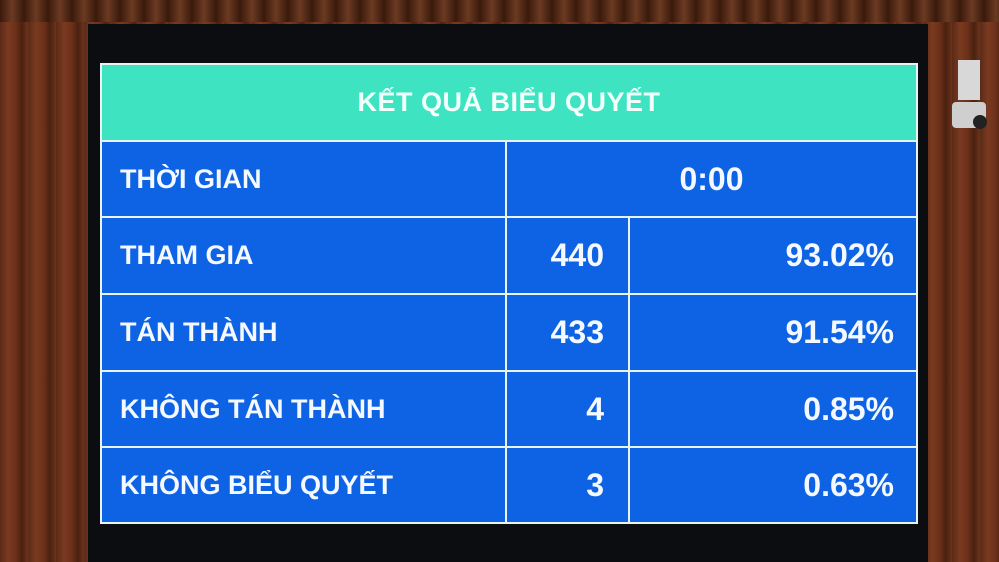 This screenshot has width=999, height=562. Describe the element at coordinates (303, 485) in the screenshot. I see `row-label: KHÔNG BIỂU QUYẾT` at that location.